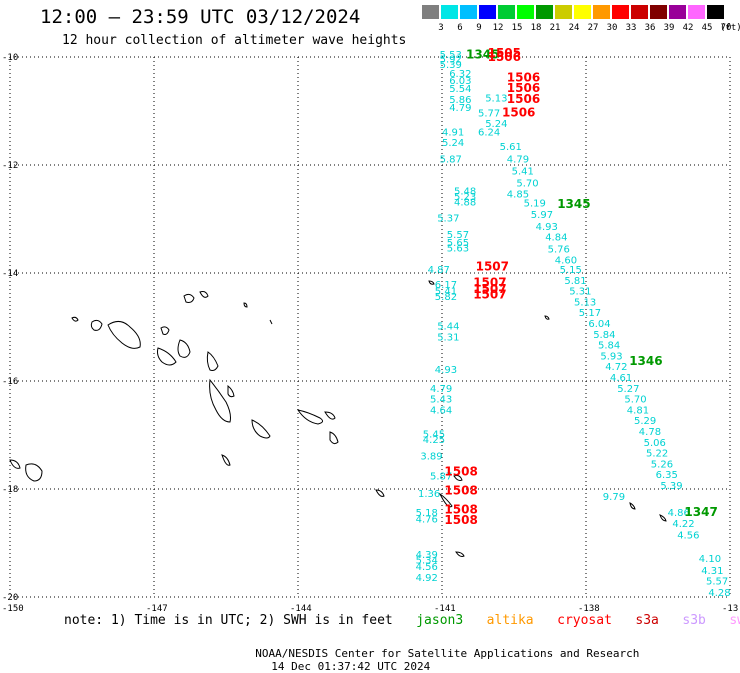 The height and width of the screenshot is (673, 740). Describe the element at coordinates (575, 281) in the screenshot. I see `wave-height-label: 5.81` at that location.